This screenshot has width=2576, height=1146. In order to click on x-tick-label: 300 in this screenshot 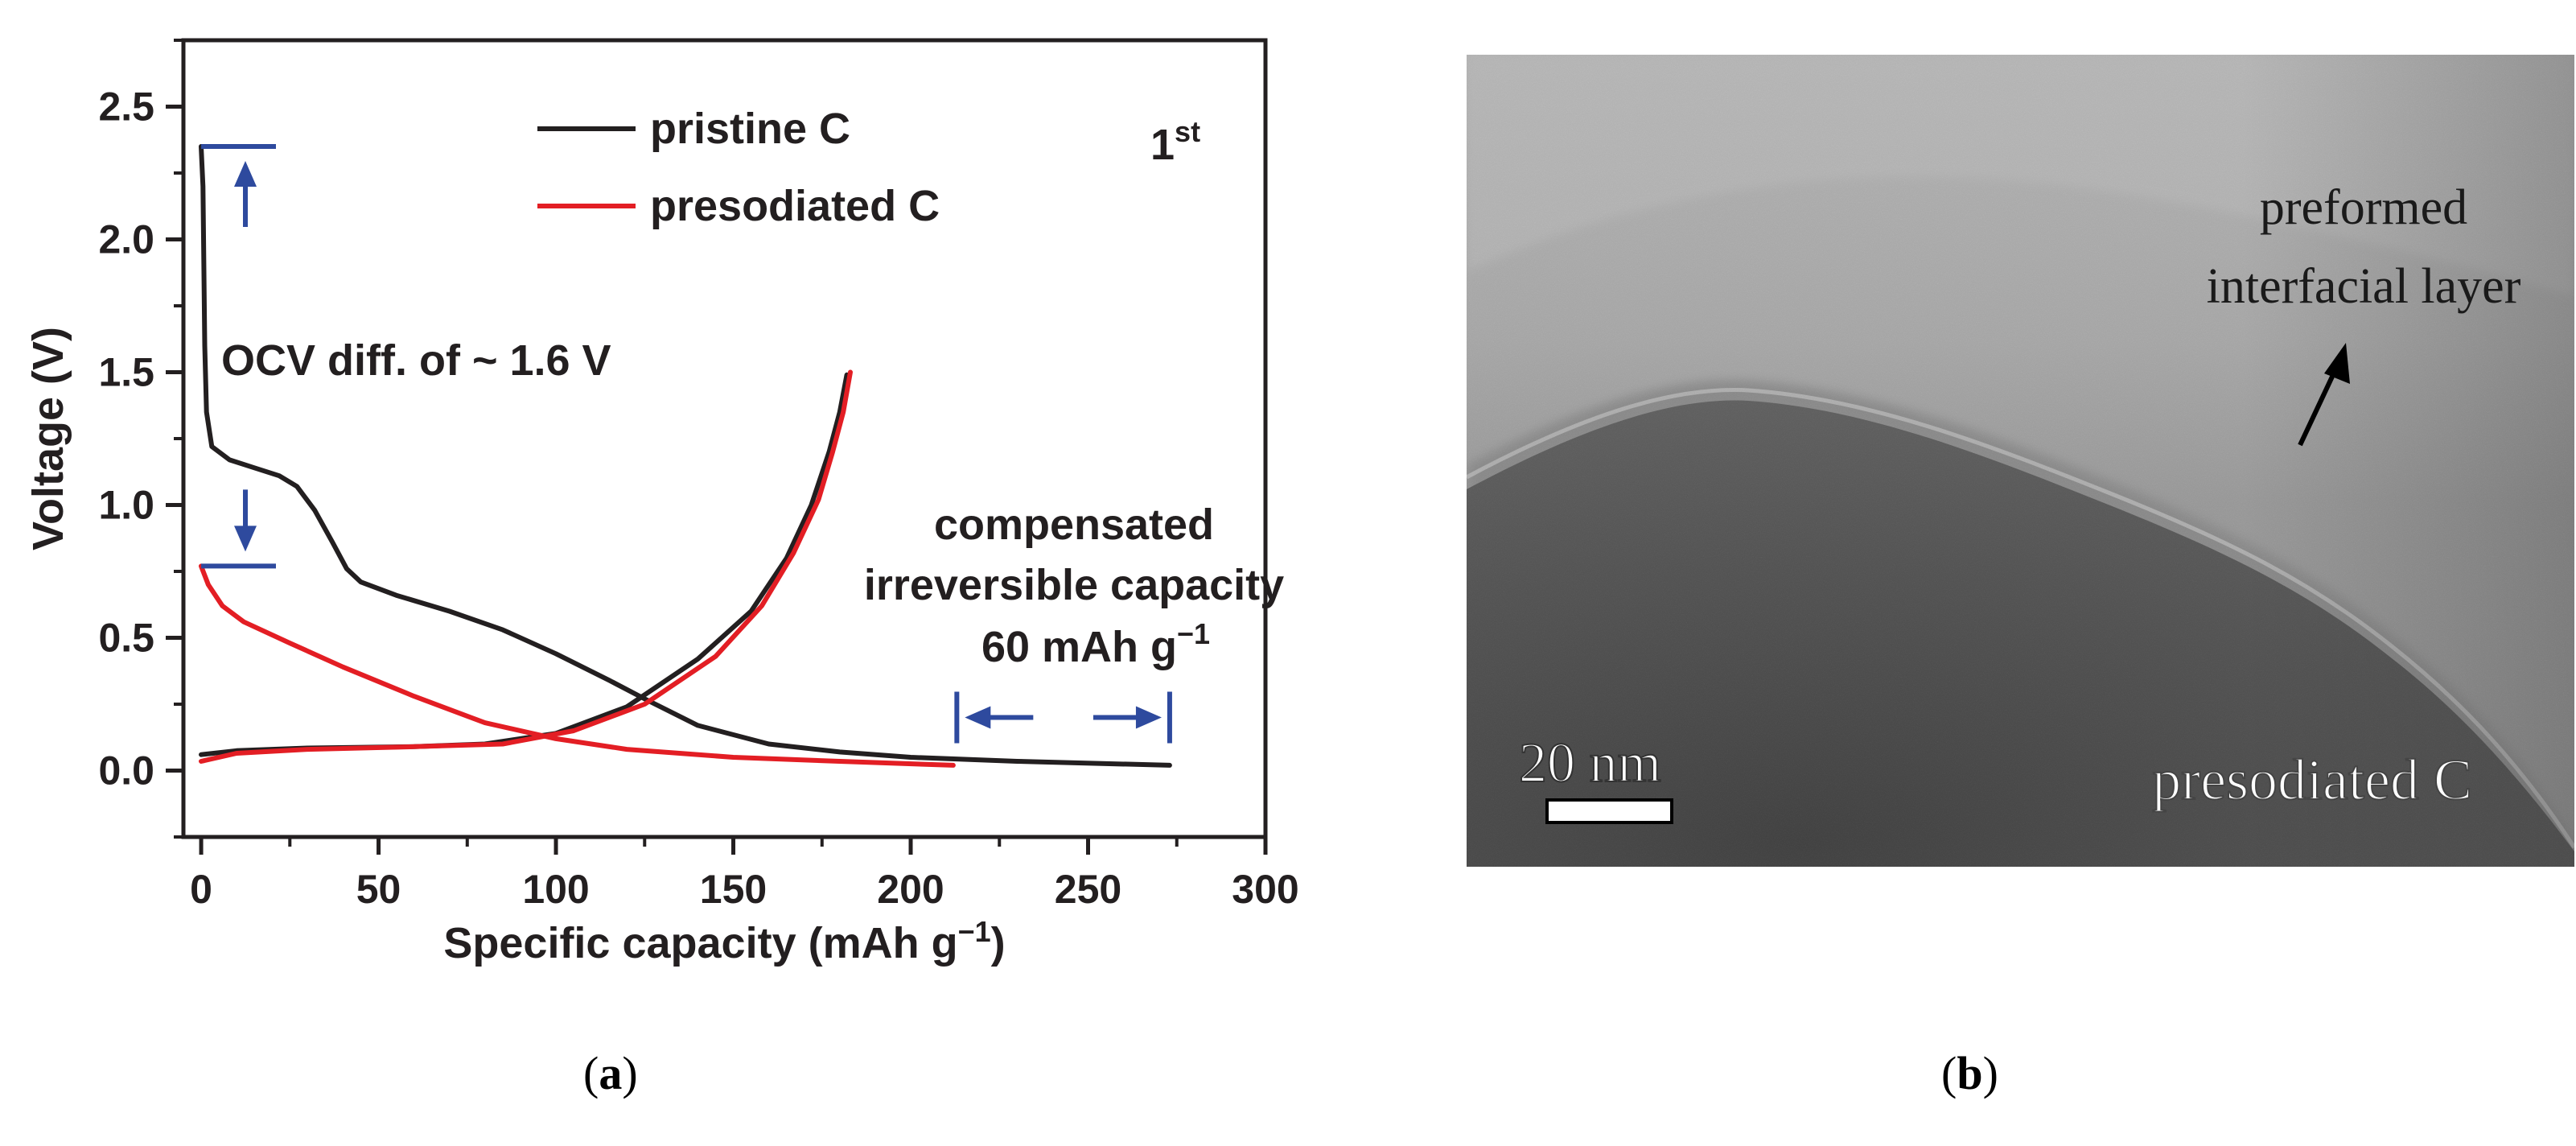, I will do `click(1265, 889)`.